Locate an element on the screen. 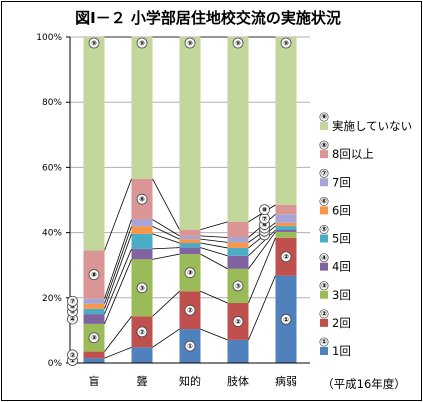 The image size is (423, 402). legend-label: 7回 is located at coordinates (341, 182).